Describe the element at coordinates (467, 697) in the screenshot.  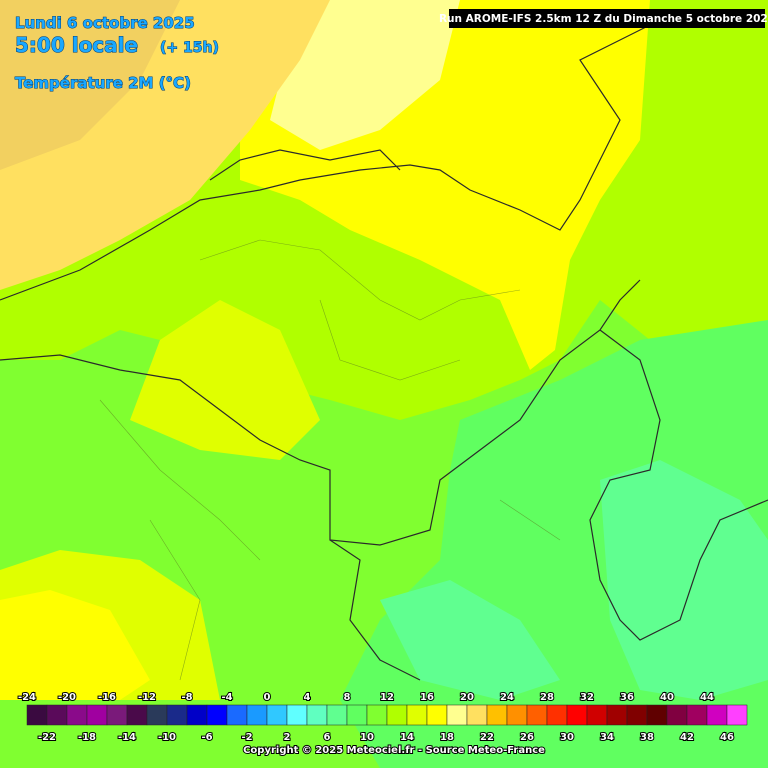
I see `legend-label: 20` at that location.